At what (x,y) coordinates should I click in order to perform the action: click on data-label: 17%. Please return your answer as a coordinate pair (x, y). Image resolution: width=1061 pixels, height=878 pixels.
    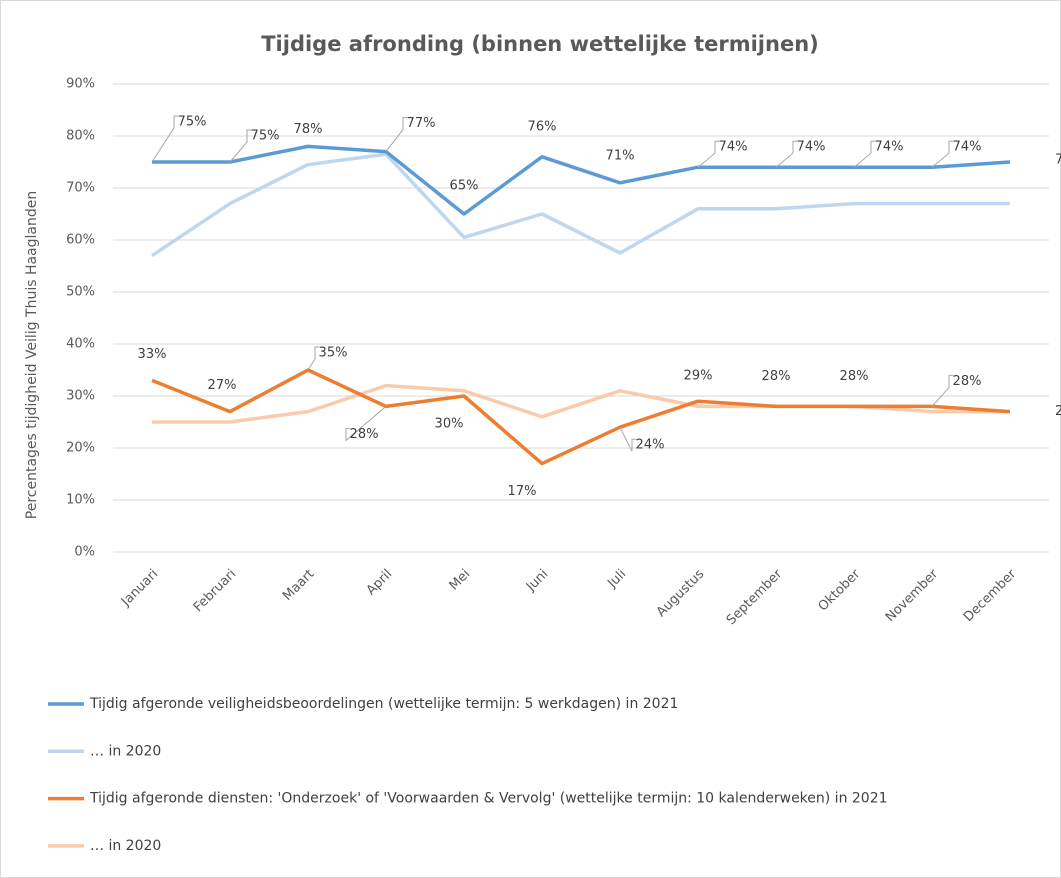
    Looking at the image, I should click on (522, 491).